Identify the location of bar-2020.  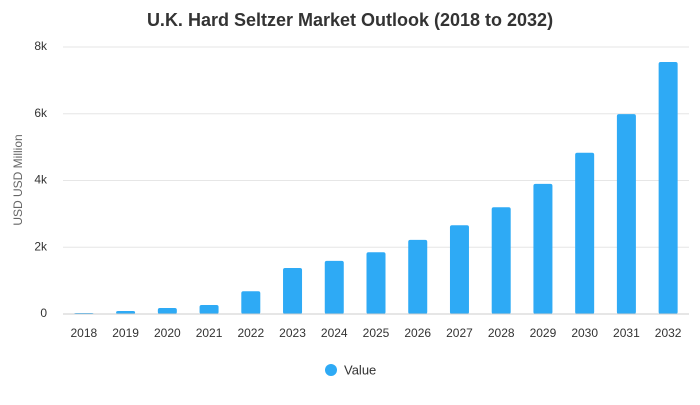
(167, 310).